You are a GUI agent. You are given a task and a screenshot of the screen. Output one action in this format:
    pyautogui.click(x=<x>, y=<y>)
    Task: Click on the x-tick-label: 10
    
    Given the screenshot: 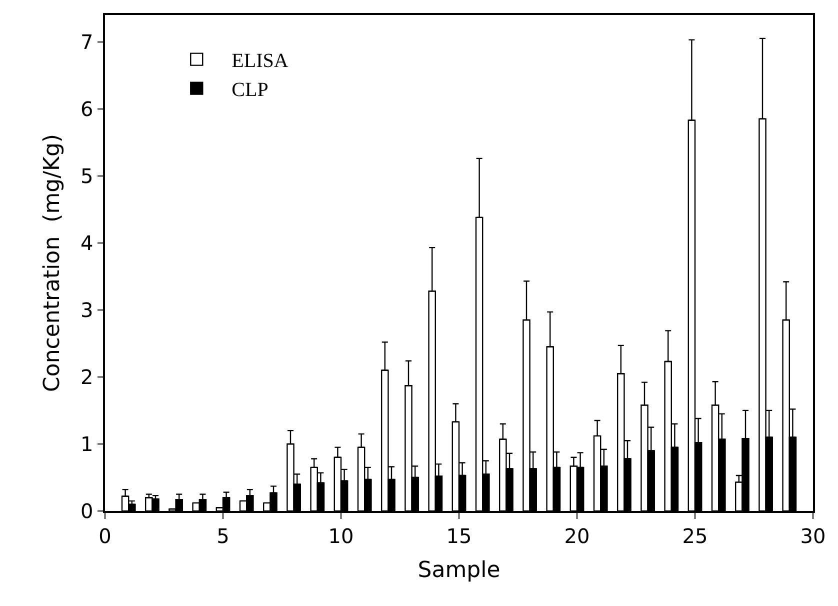 What is the action you would take?
    pyautogui.click(x=341, y=536)
    